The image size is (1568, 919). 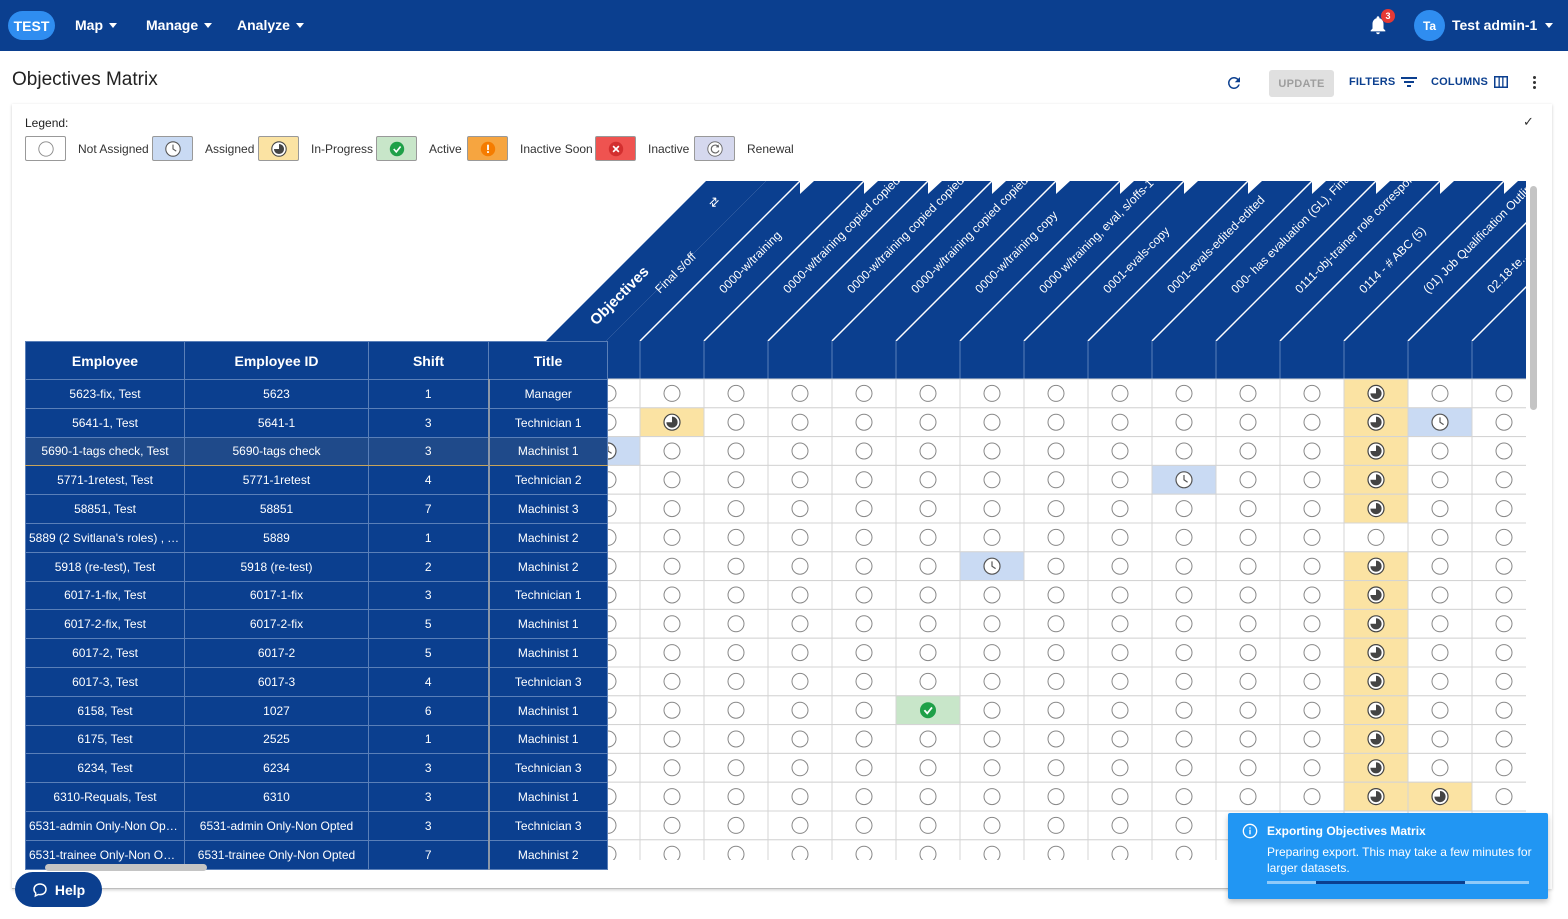 What do you see at coordinates (548, 360) in the screenshot?
I see `column-header-title: Title` at bounding box center [548, 360].